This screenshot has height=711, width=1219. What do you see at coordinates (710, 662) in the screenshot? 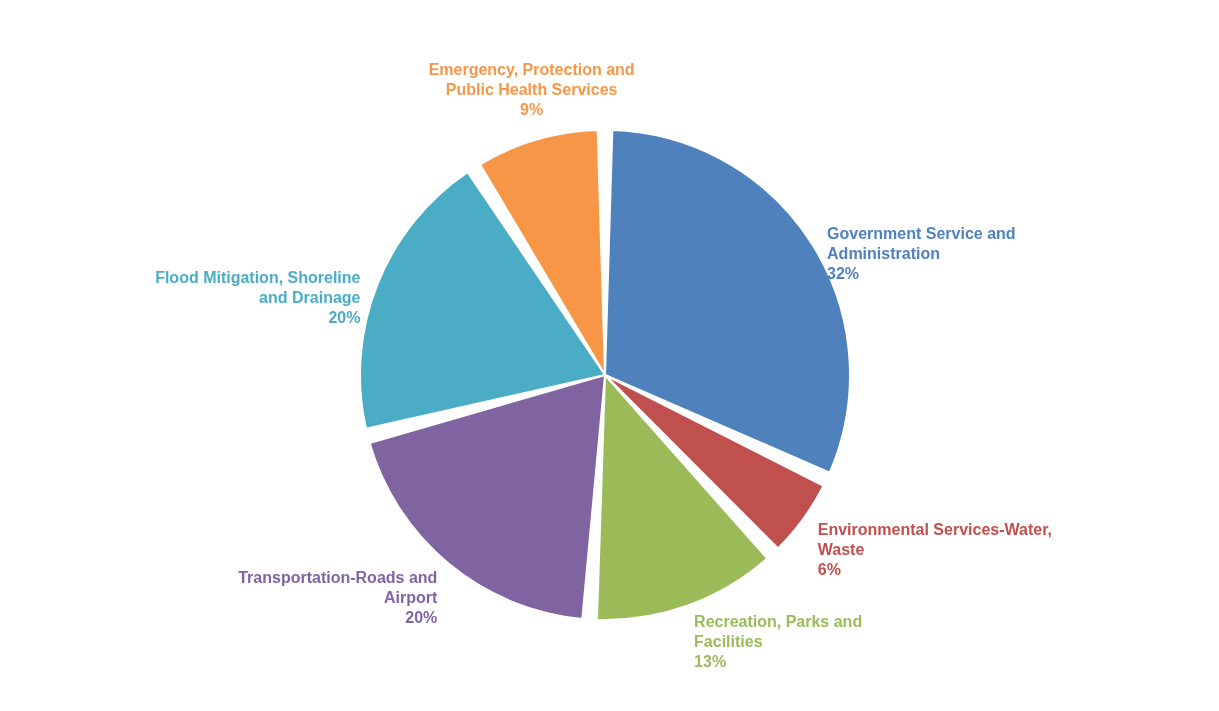
I see `data-label: 13%` at bounding box center [710, 662].